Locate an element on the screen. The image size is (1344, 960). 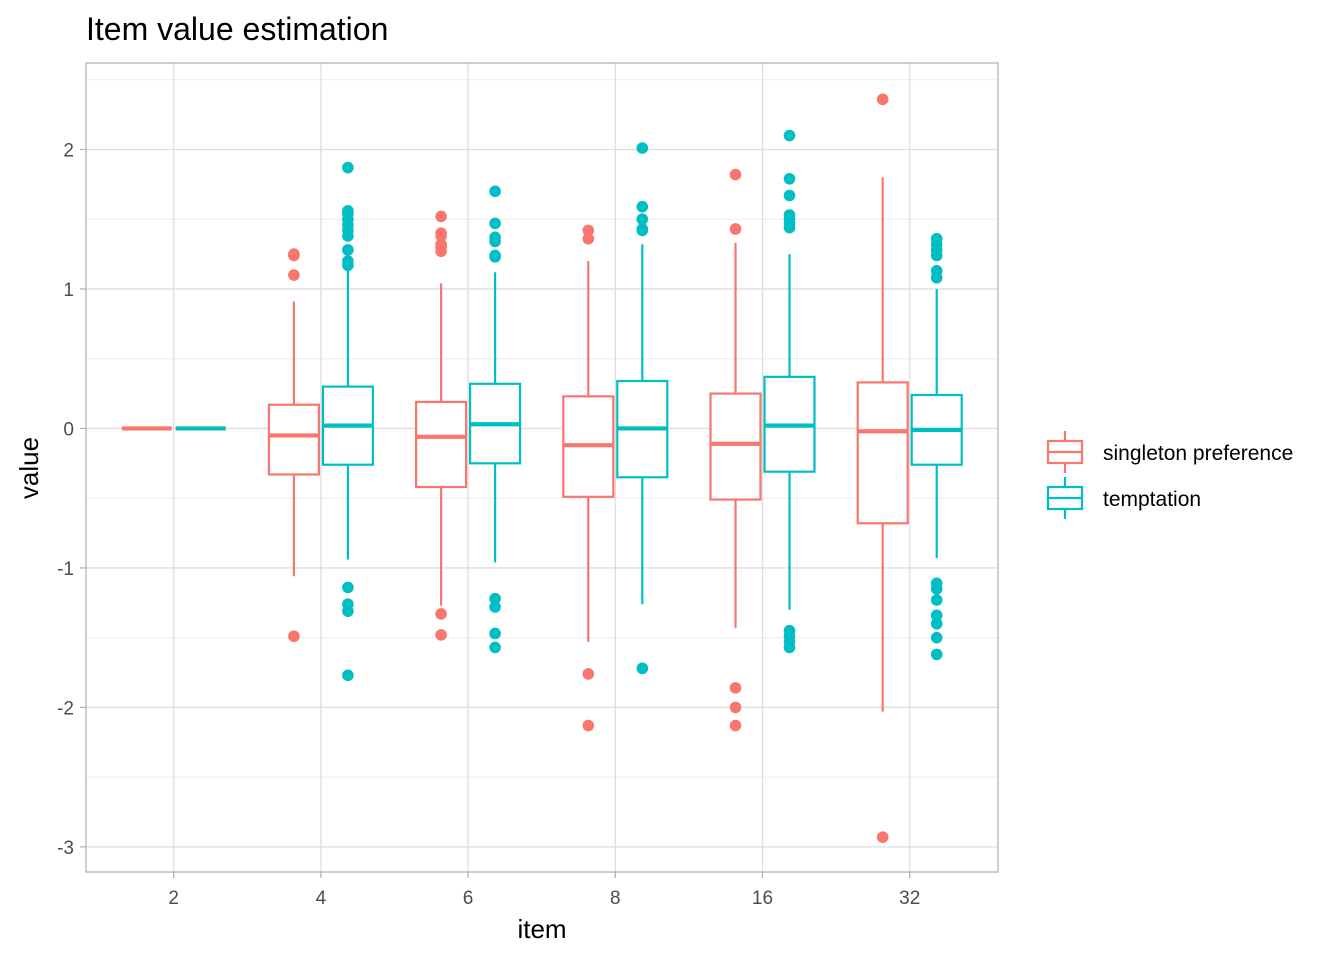
y-tick-label: -2 is located at coordinates (65, 708).